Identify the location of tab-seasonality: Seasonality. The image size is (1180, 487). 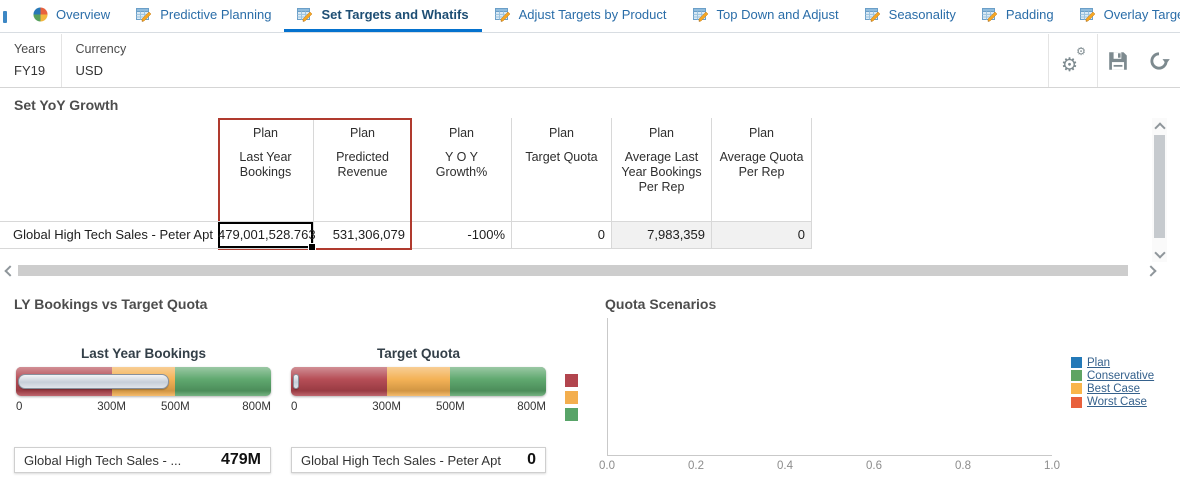
(910, 16).